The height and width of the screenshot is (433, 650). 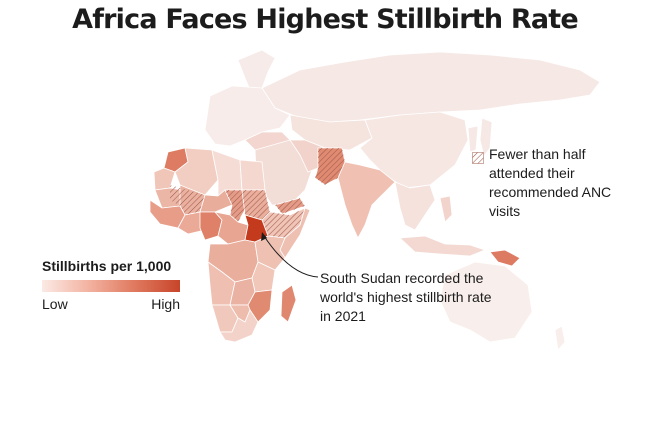 What do you see at coordinates (187, 200) in the screenshot?
I see `hatch-west-africa` at bounding box center [187, 200].